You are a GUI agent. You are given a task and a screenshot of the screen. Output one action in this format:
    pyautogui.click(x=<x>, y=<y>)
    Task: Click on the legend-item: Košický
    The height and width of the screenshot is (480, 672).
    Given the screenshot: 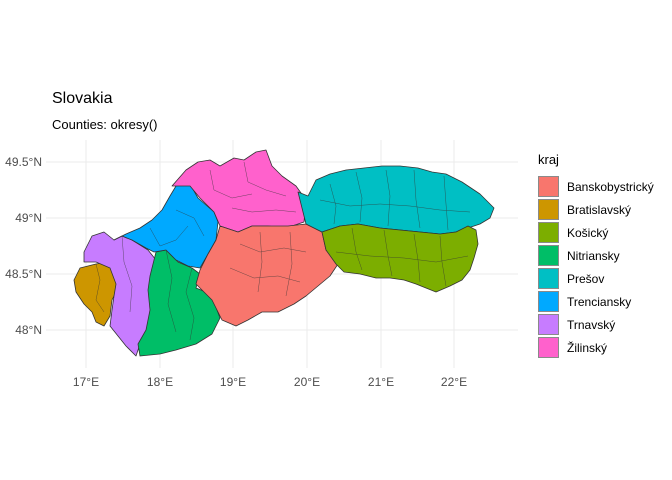 What is the action you would take?
    pyautogui.click(x=596, y=232)
    